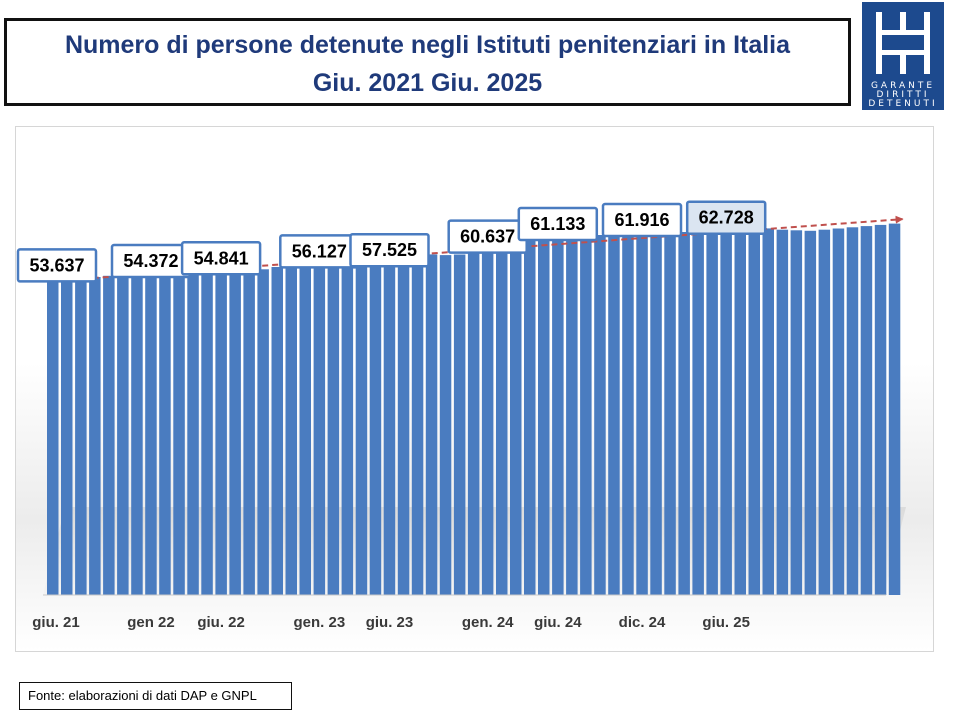 The image size is (960, 720). I want to click on data-label-text: 56.127, so click(319, 251).